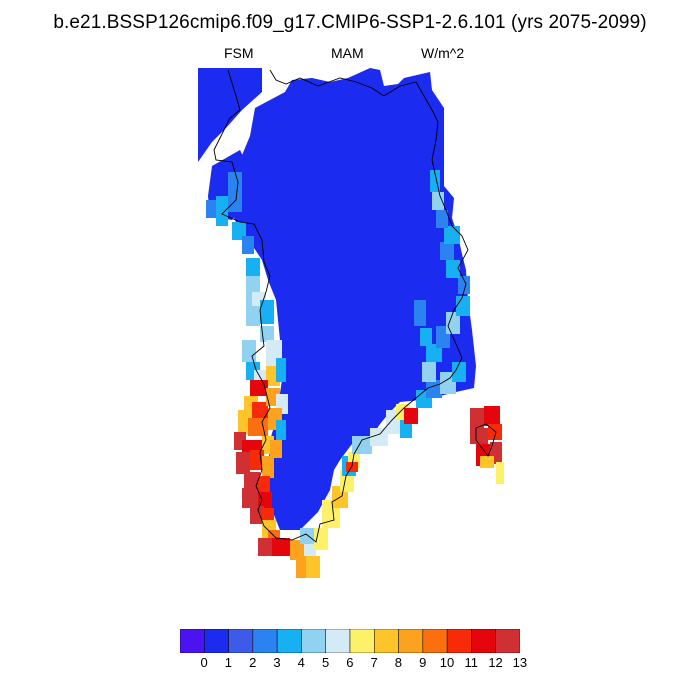 This screenshot has width=700, height=700. I want to click on colorbar-tick-label: 10, so click(447, 662).